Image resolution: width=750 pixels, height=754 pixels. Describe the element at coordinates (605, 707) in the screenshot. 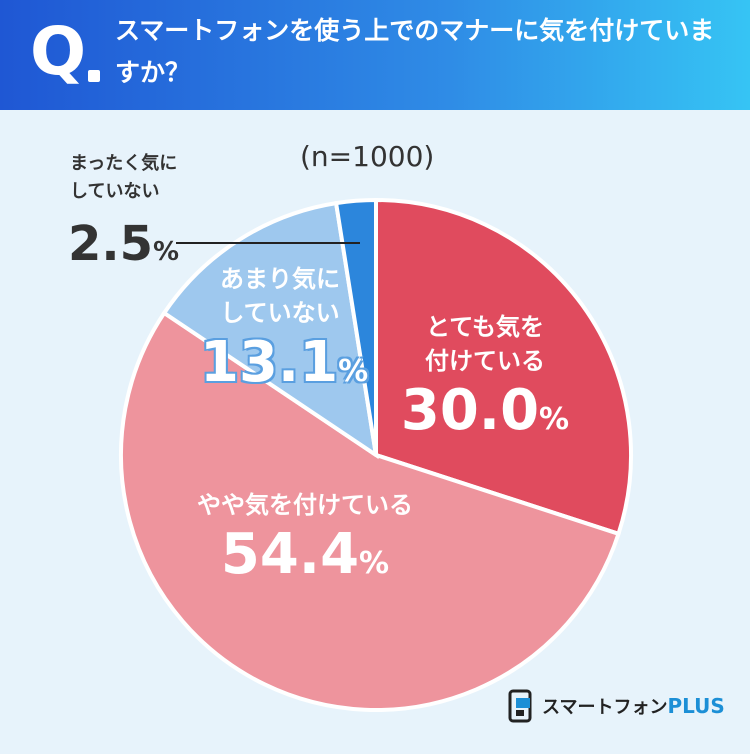

I see `logo-name: スマートフォン` at that location.